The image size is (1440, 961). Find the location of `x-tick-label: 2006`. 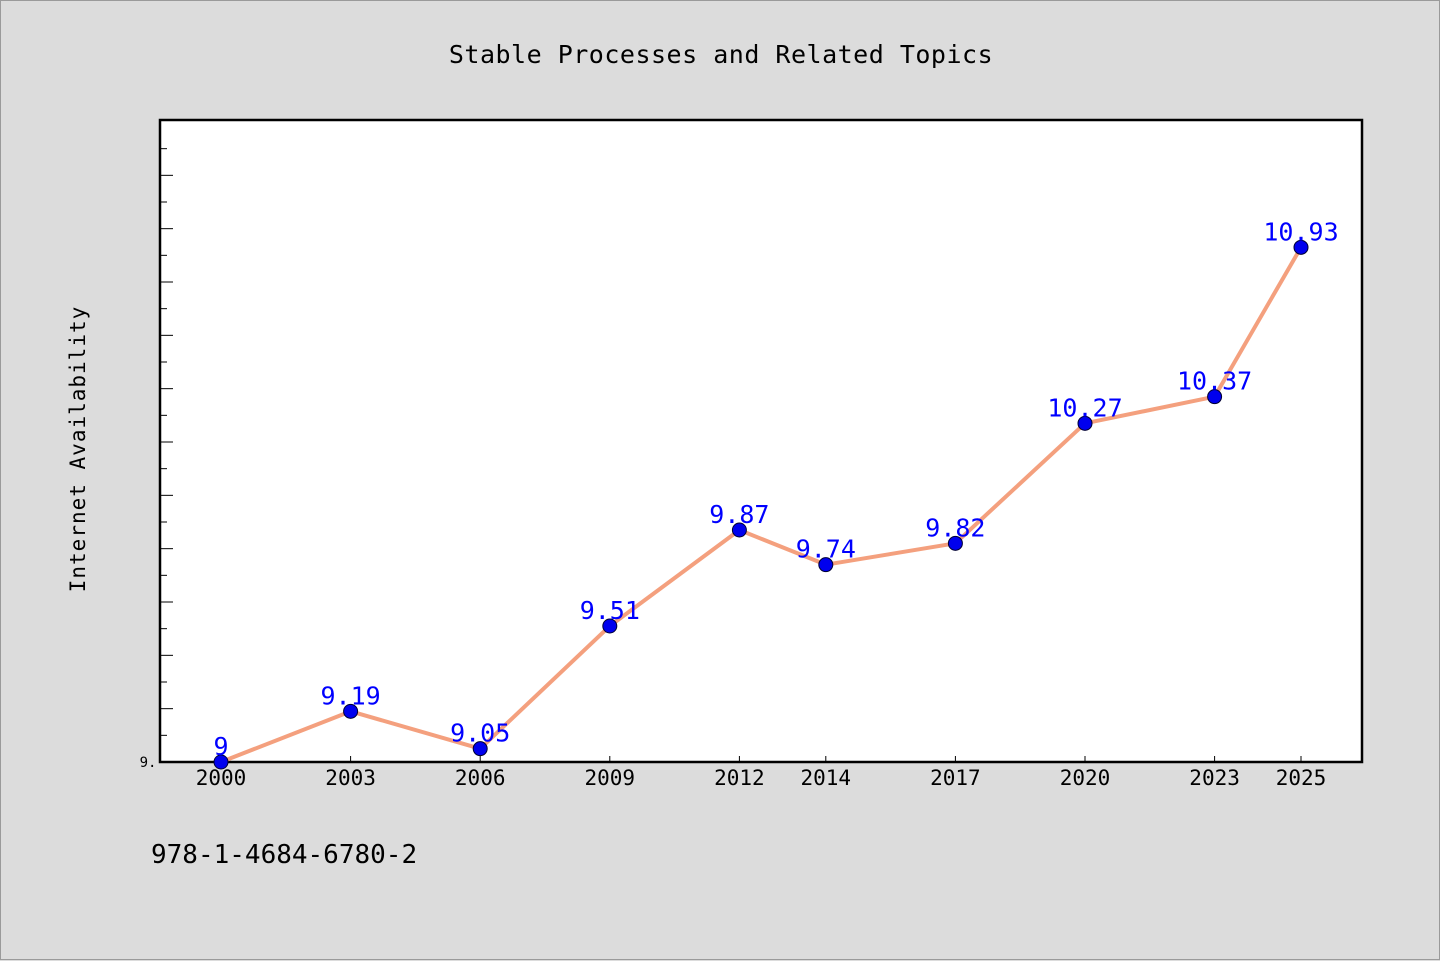

x-tick-label: 2006 is located at coordinates (480, 778).